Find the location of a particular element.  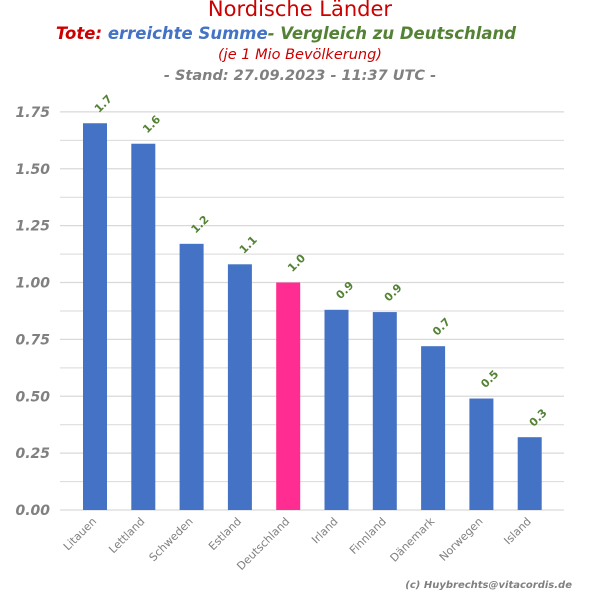

y-tick-label: 1.00 is located at coordinates (32, 284).